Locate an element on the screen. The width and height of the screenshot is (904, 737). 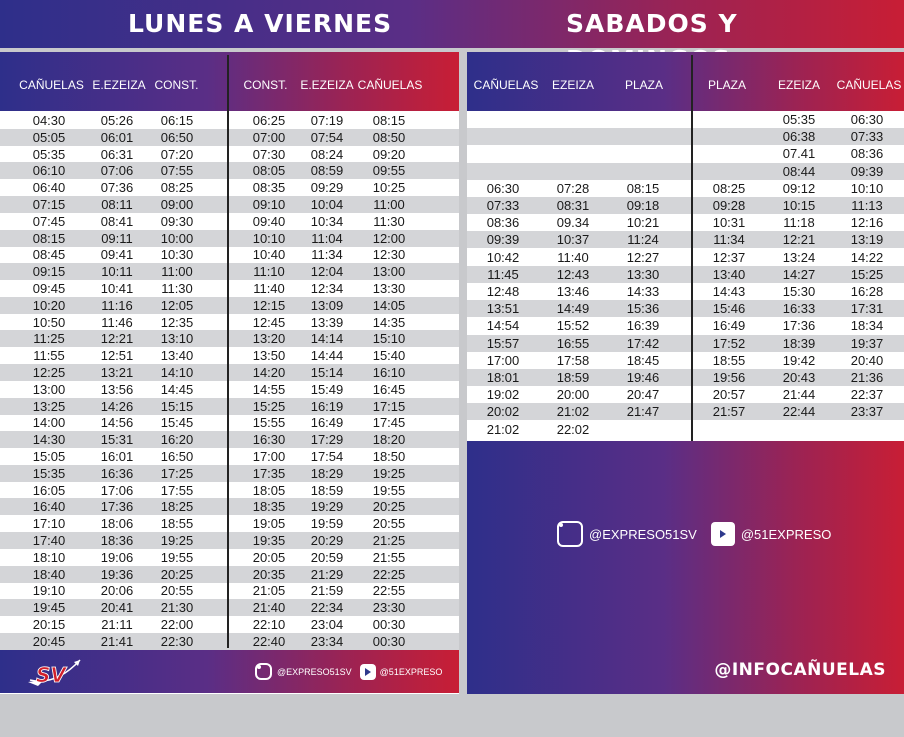
weekend-row: 08:44 09:39 is located at coordinates (685, 171).